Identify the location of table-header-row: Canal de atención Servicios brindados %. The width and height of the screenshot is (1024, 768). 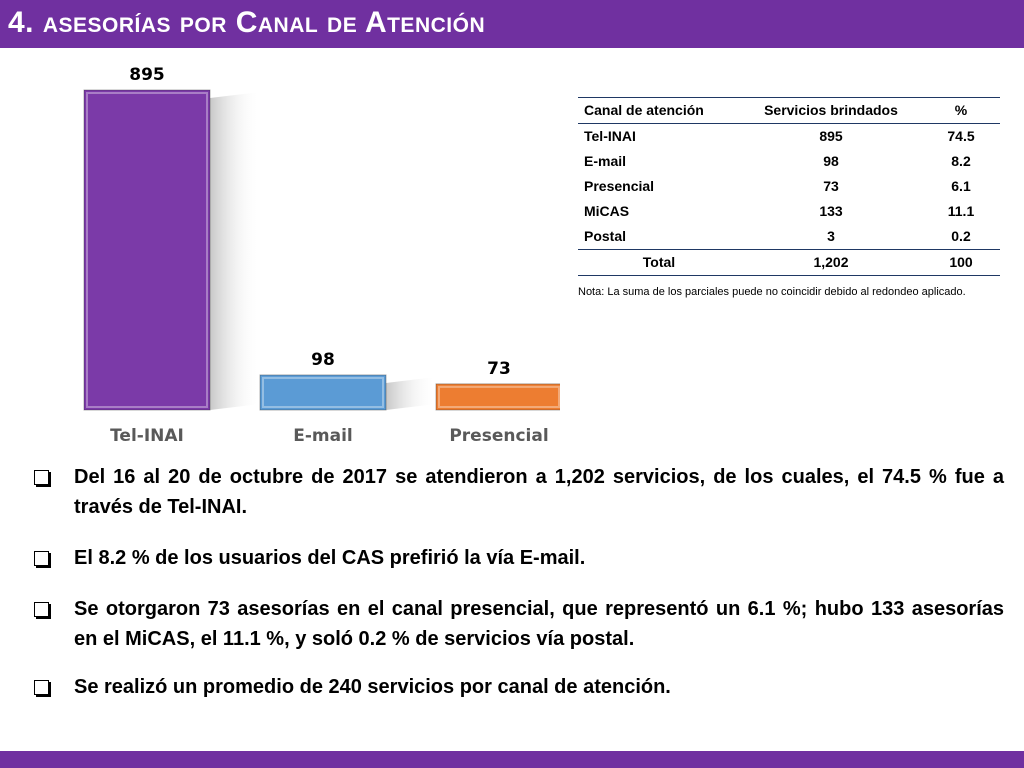
(789, 110).